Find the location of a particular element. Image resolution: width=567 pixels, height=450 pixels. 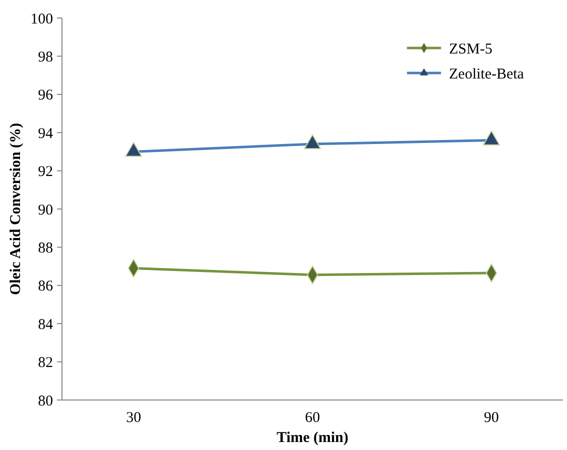

legend-label: ZSM-5 is located at coordinates (470, 49).